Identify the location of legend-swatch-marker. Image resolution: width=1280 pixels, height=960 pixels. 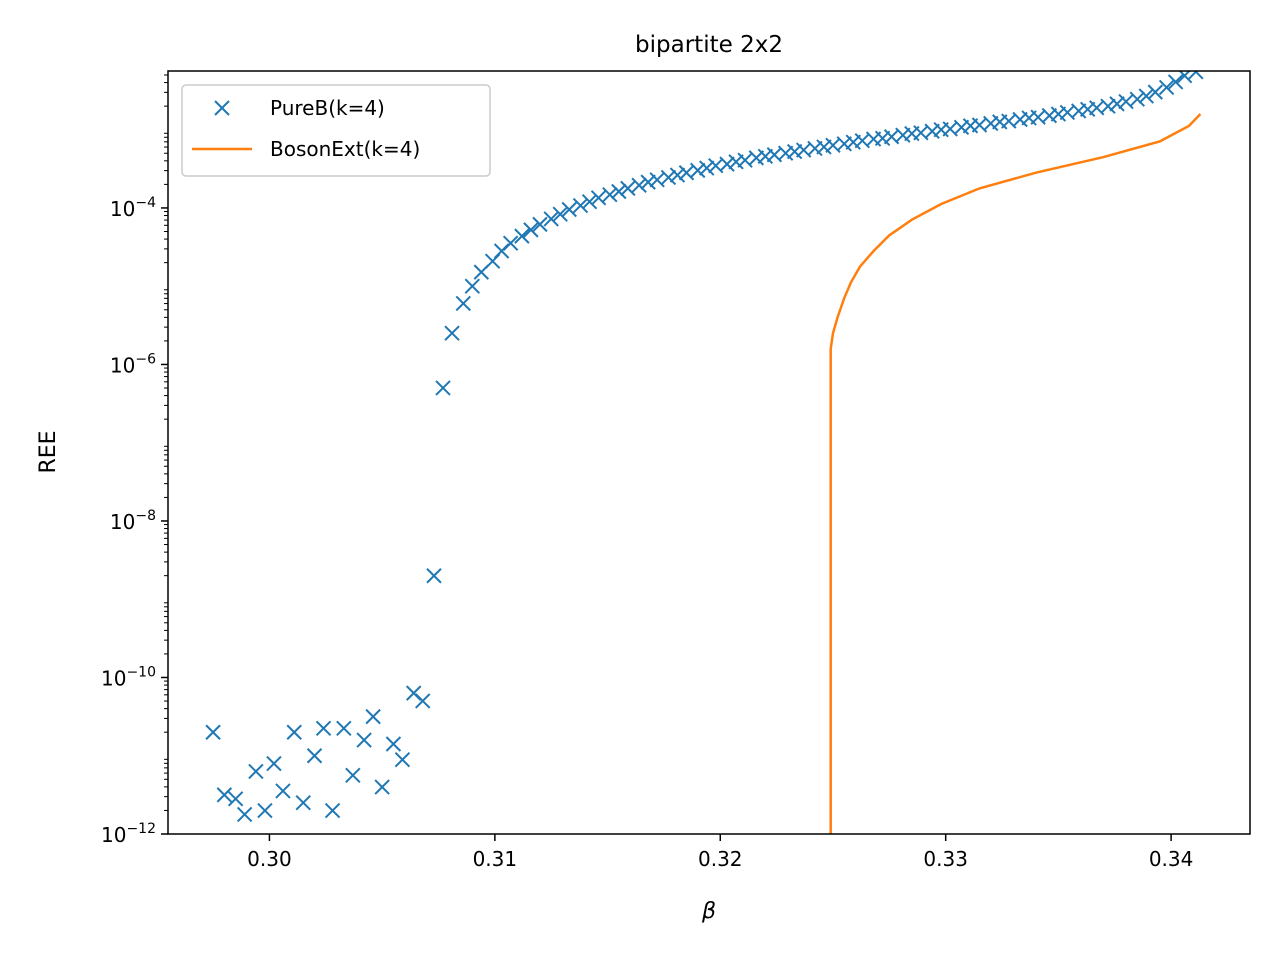
(222, 108).